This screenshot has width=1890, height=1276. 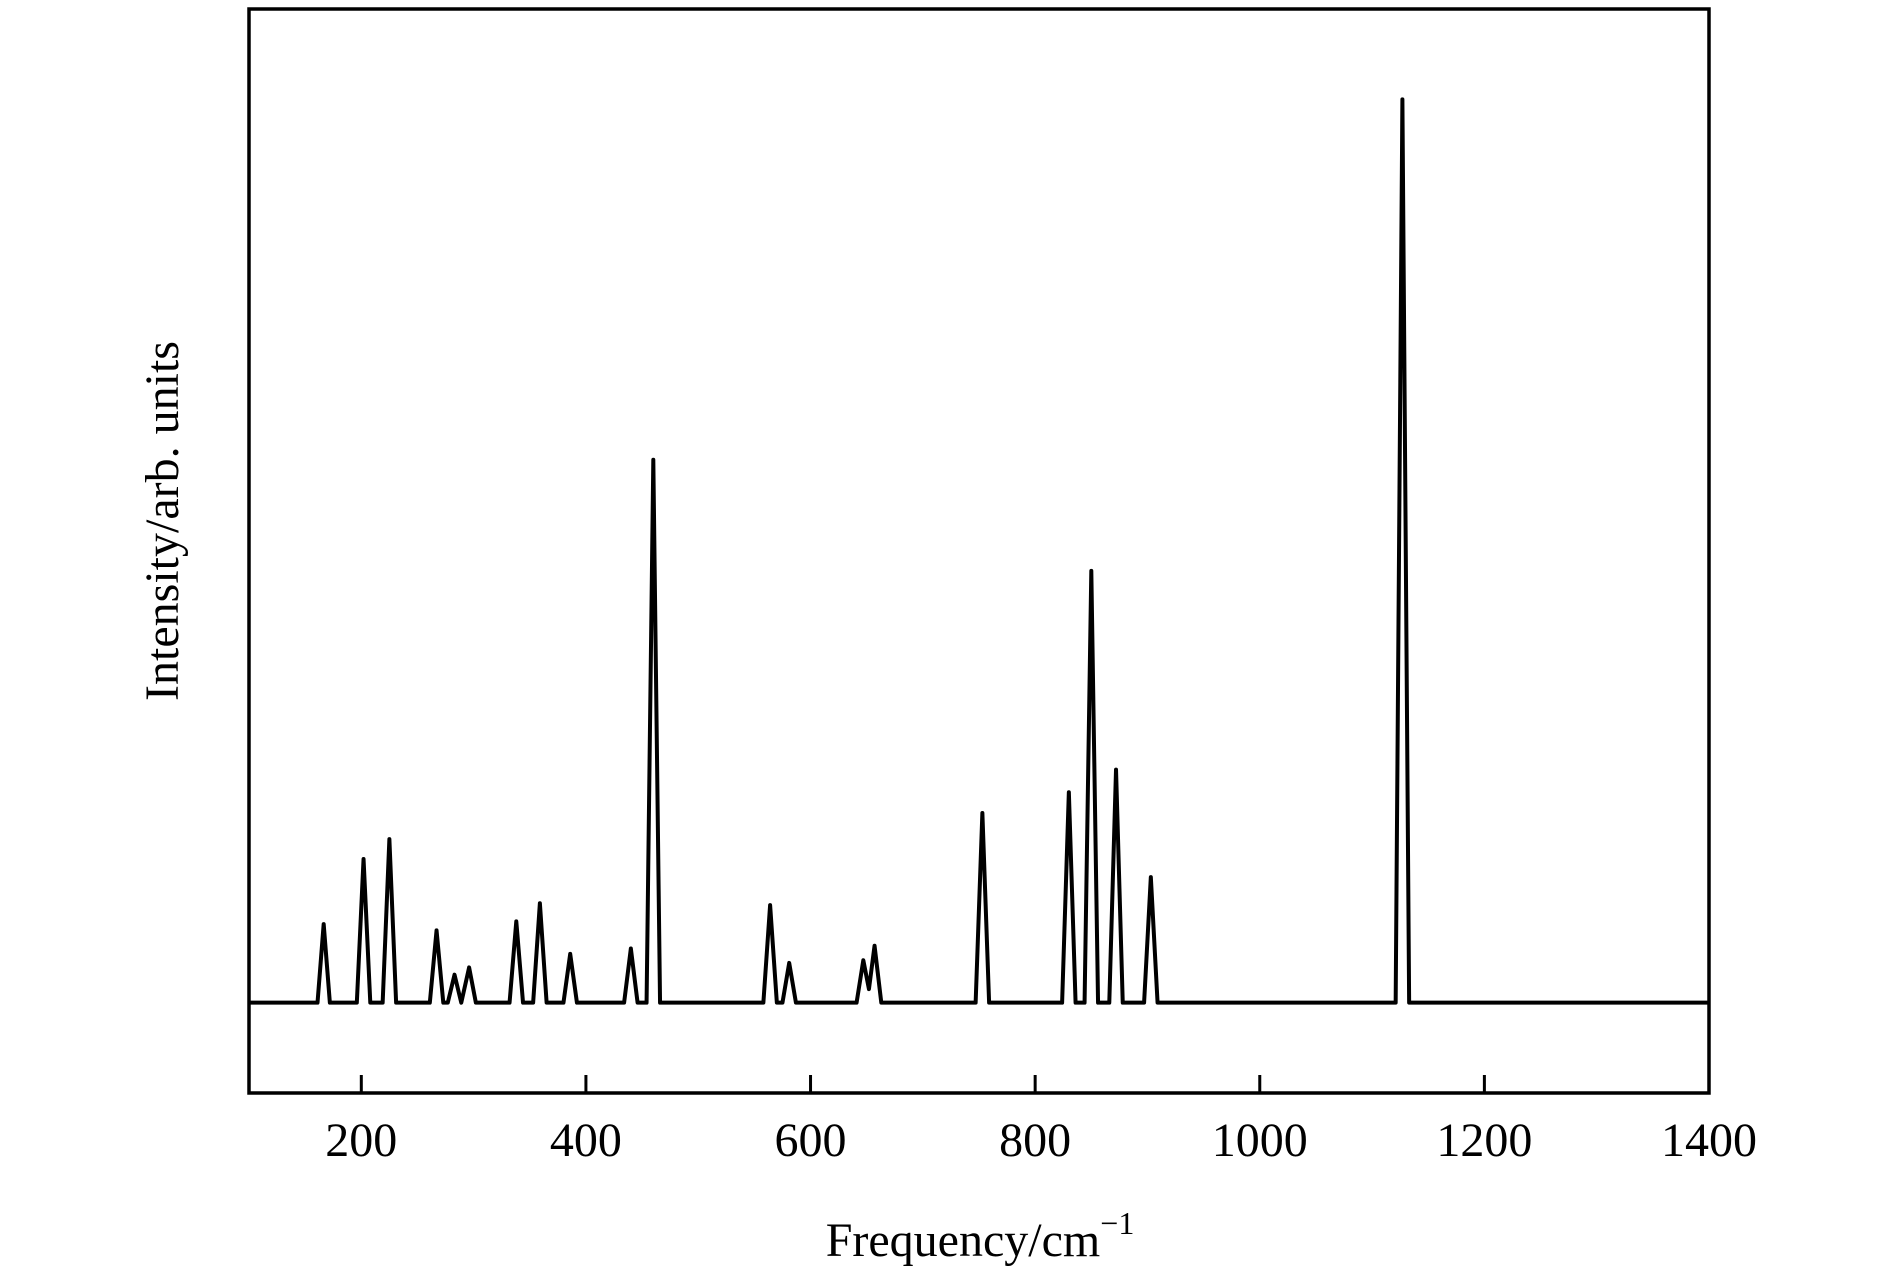 What do you see at coordinates (361, 1140) in the screenshot?
I see `x-tick-label: 200` at bounding box center [361, 1140].